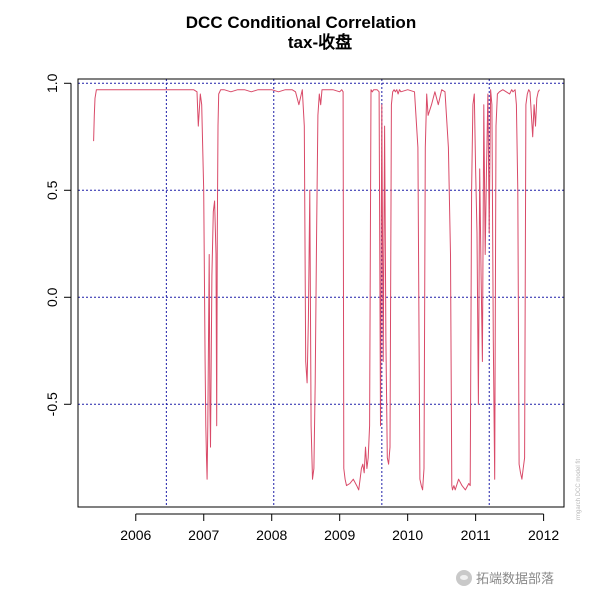 The width and height of the screenshot is (604, 604). What do you see at coordinates (543, 535) in the screenshot?
I see `x-tick-label: 2012` at bounding box center [543, 535].